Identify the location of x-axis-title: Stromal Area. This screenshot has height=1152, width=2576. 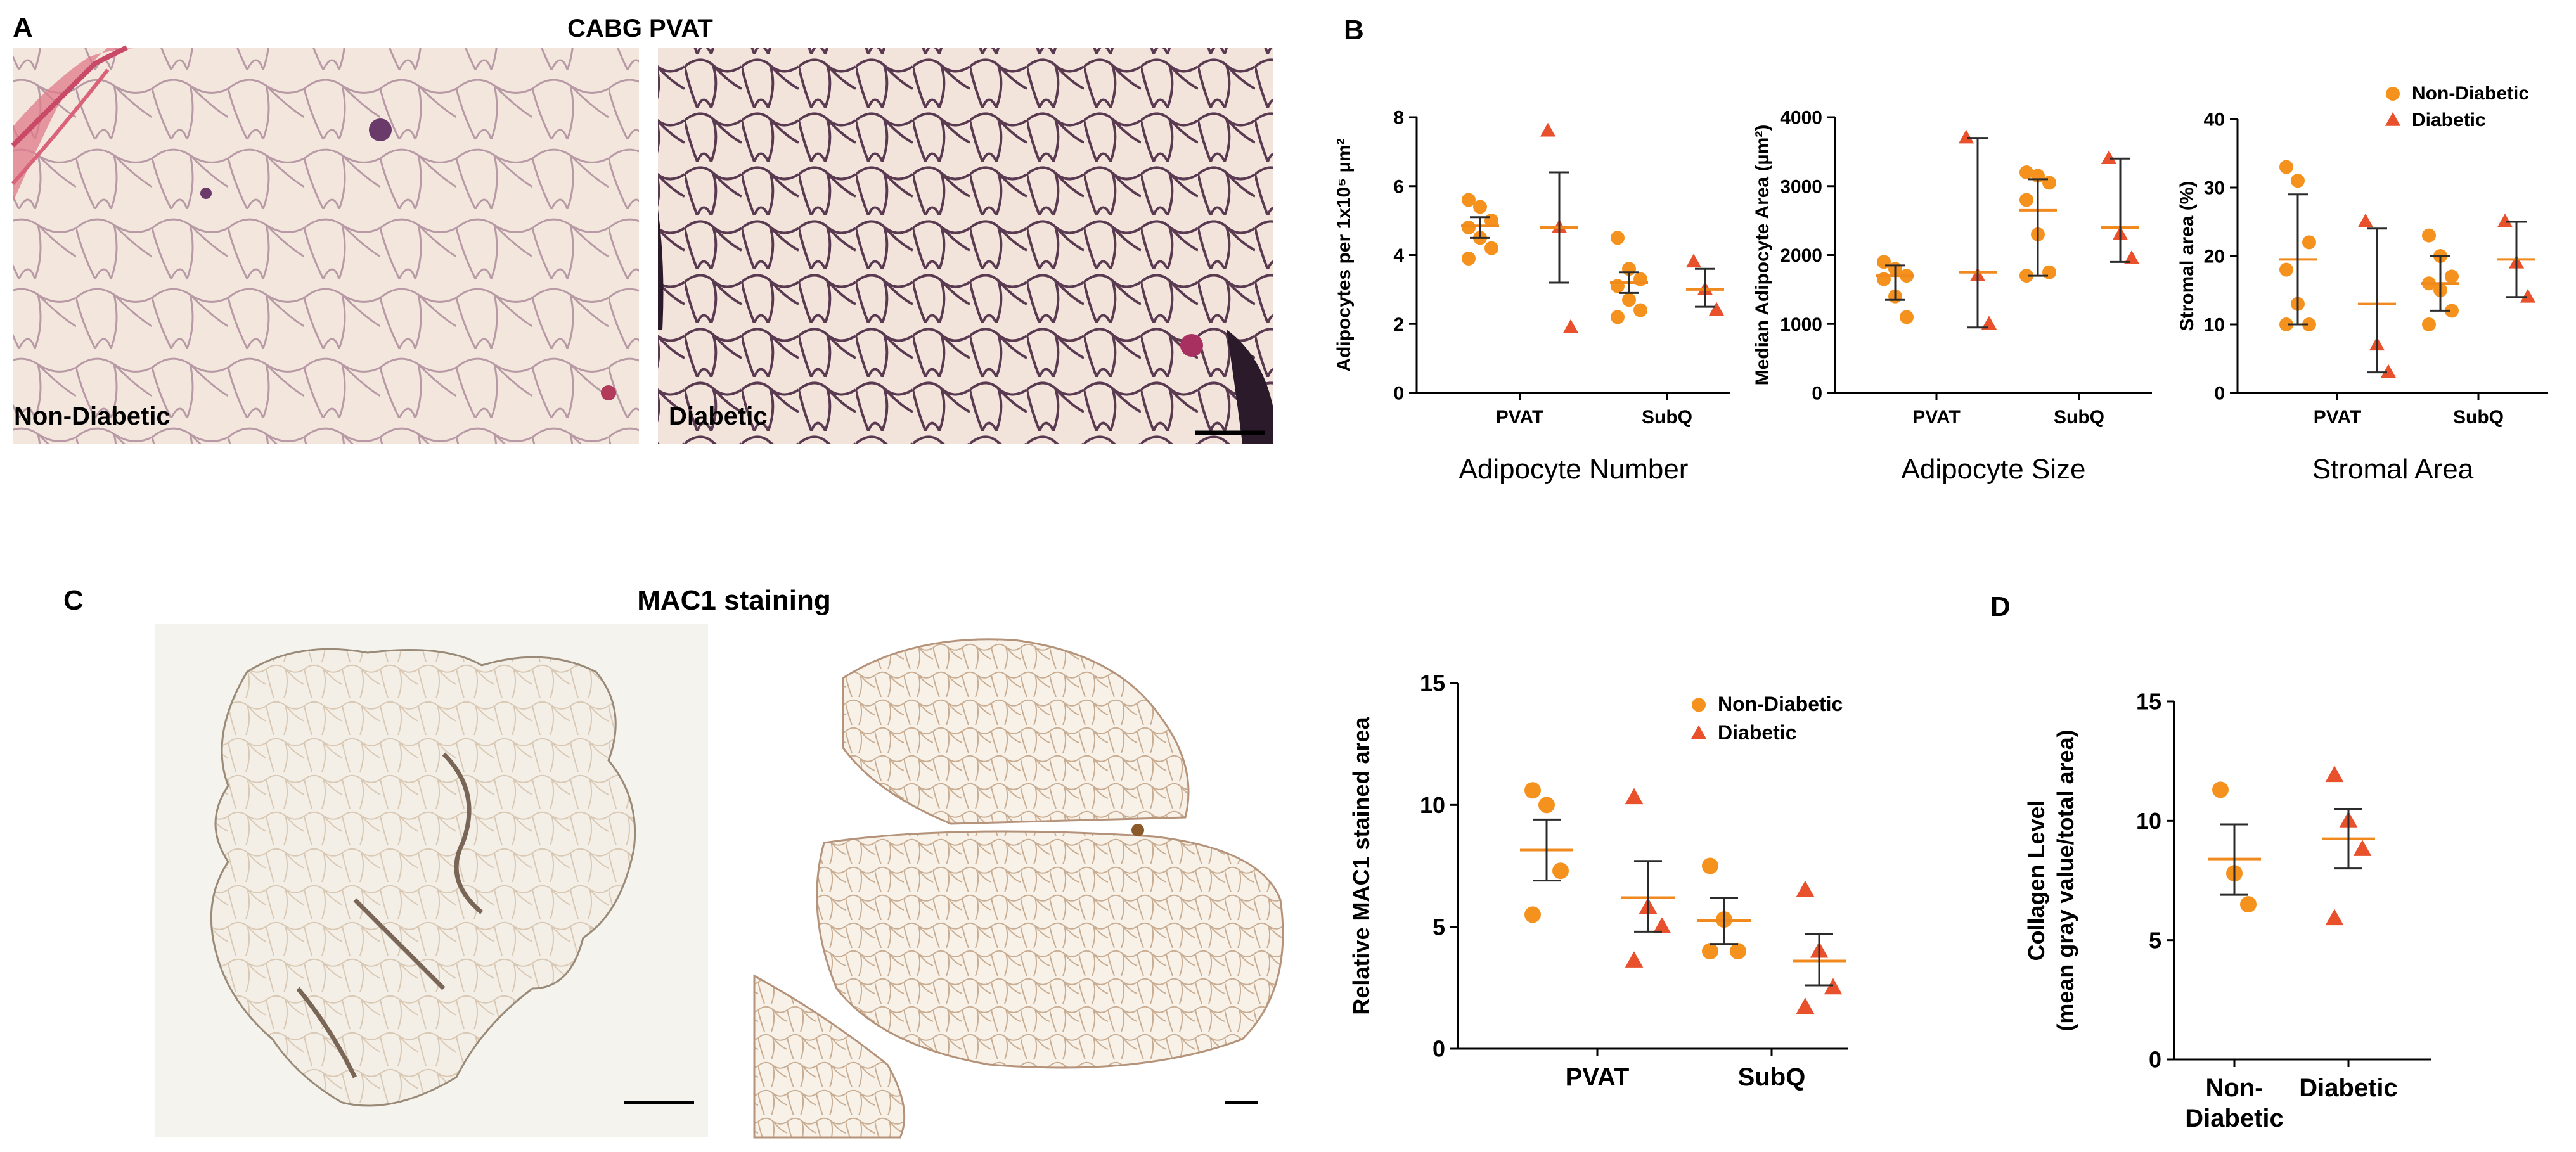
(2393, 469).